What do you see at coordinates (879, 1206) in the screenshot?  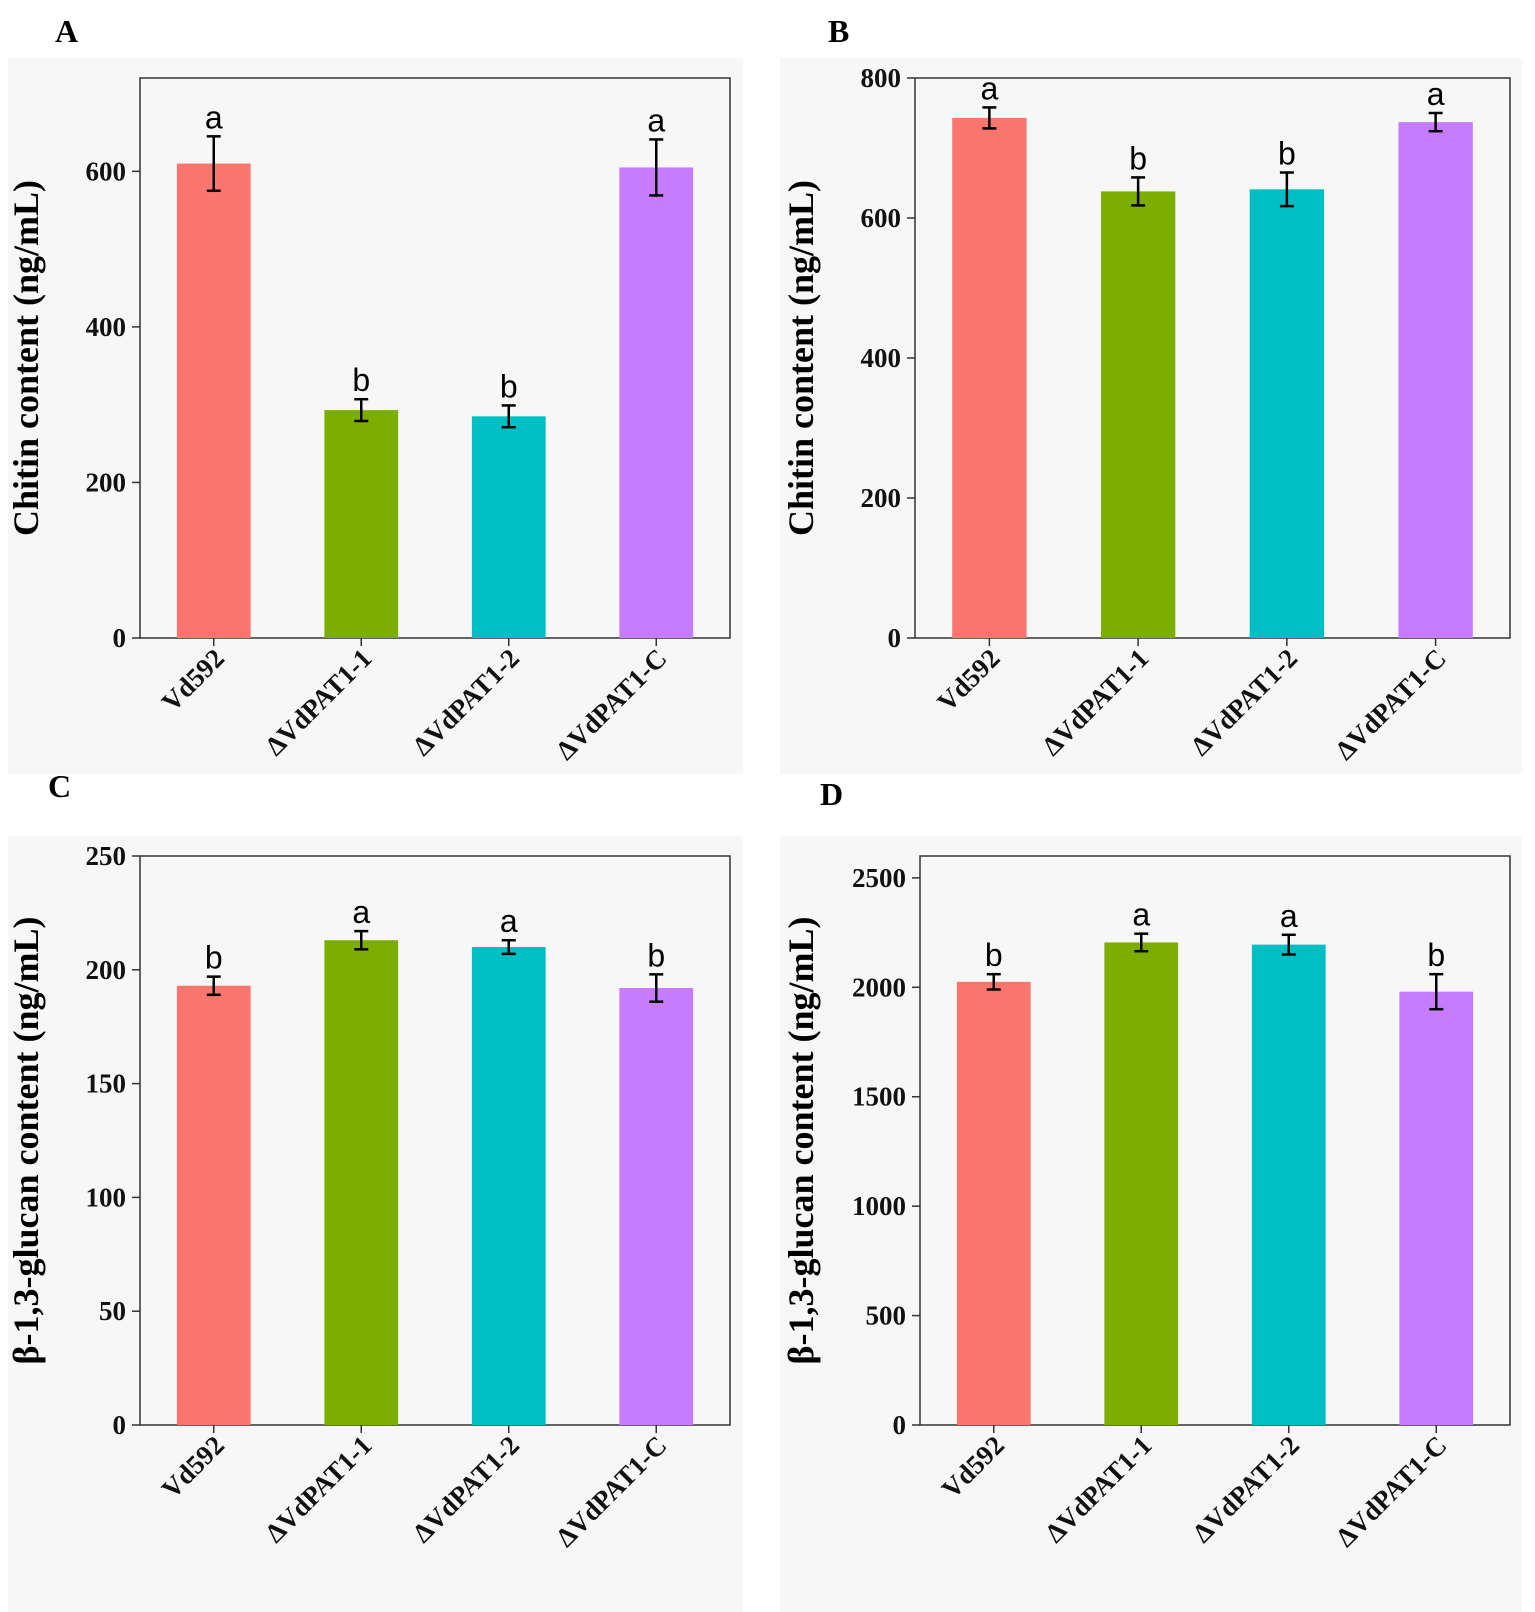 I see `y-tick-label: 1000` at bounding box center [879, 1206].